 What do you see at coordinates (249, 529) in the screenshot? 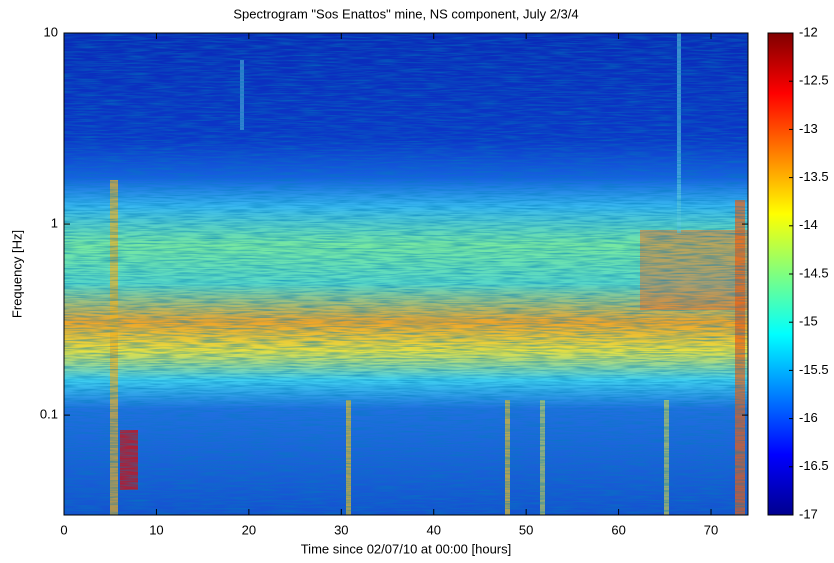
I see `x-tick-label: 20` at bounding box center [249, 529].